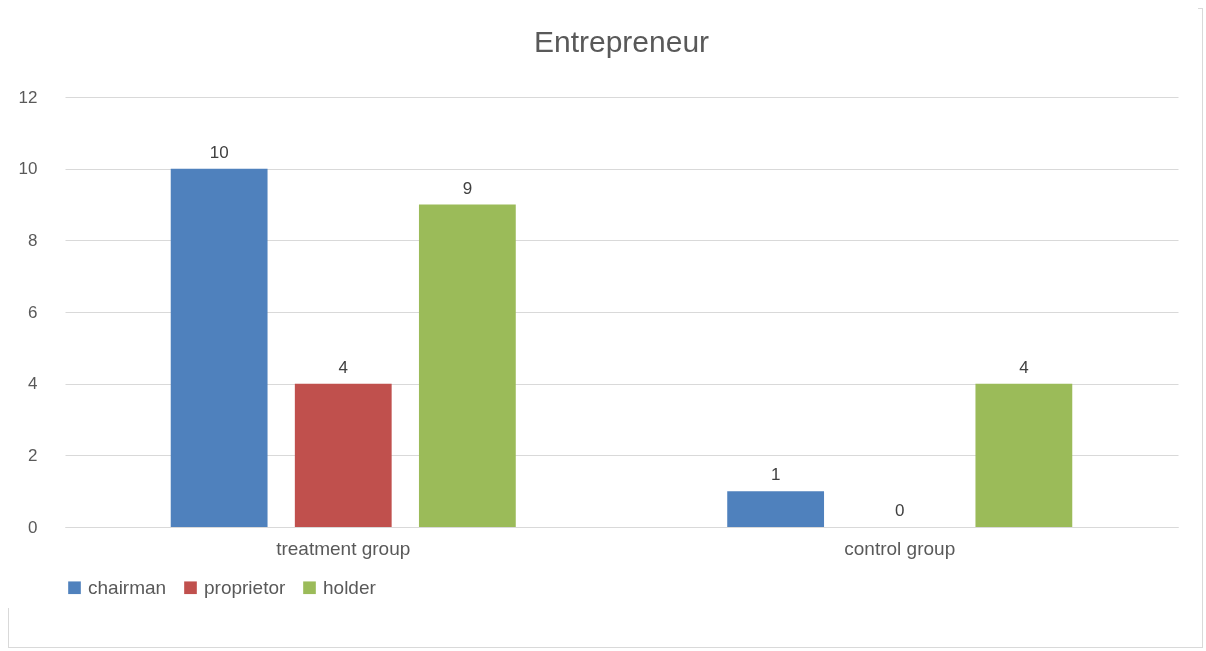  What do you see at coordinates (343, 548) in the screenshot?
I see `x-tick-label: treatment group` at bounding box center [343, 548].